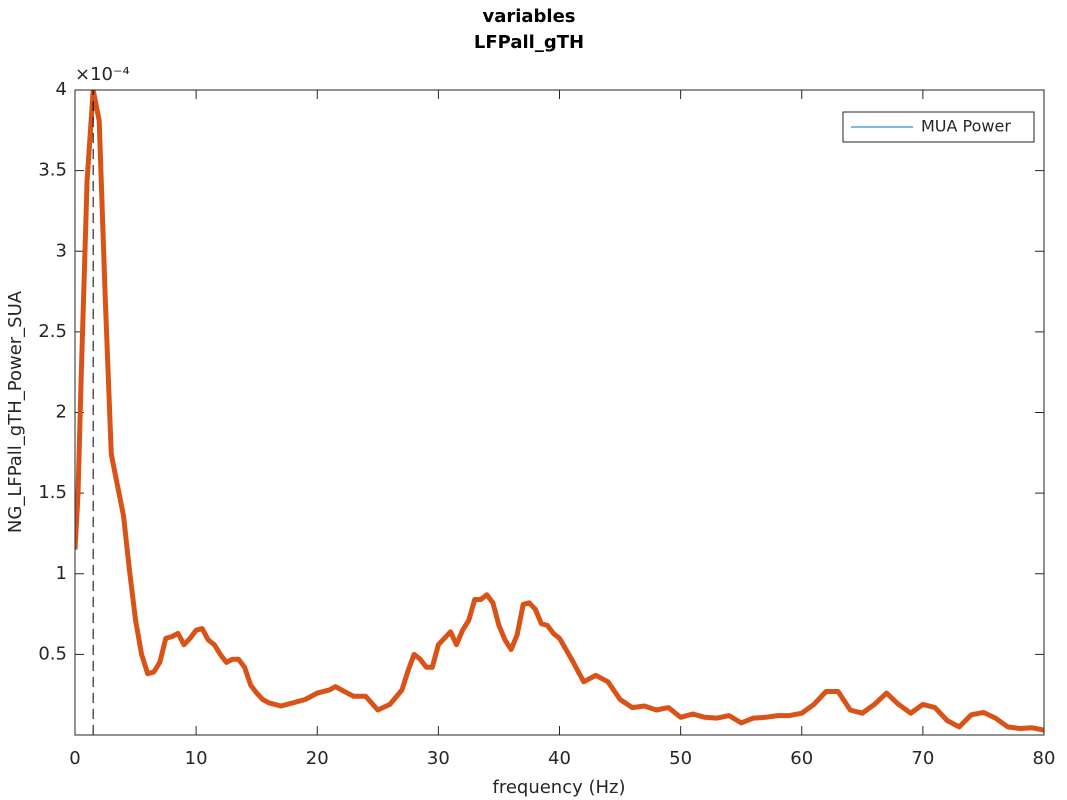 The image size is (1067, 800). I want to click on x-tick-label: 40, so click(559, 758).